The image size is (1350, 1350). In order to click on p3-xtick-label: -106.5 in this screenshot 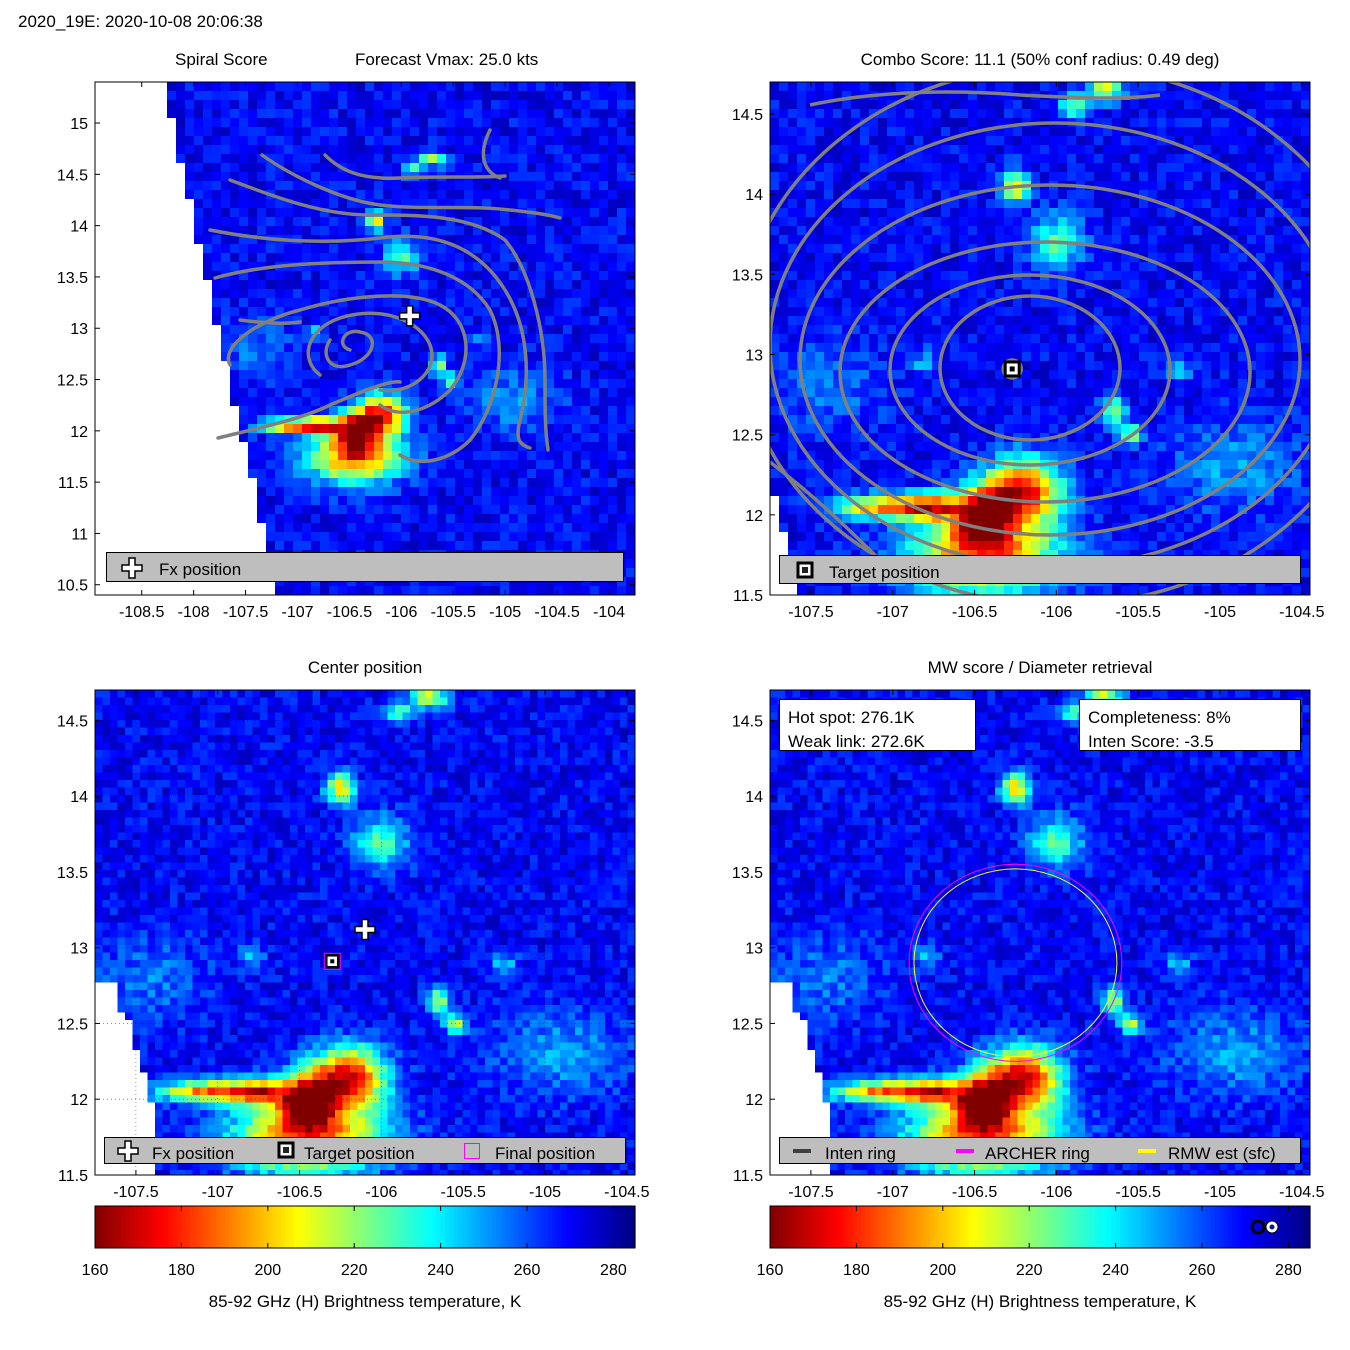, I will do `click(299, 1192)`.